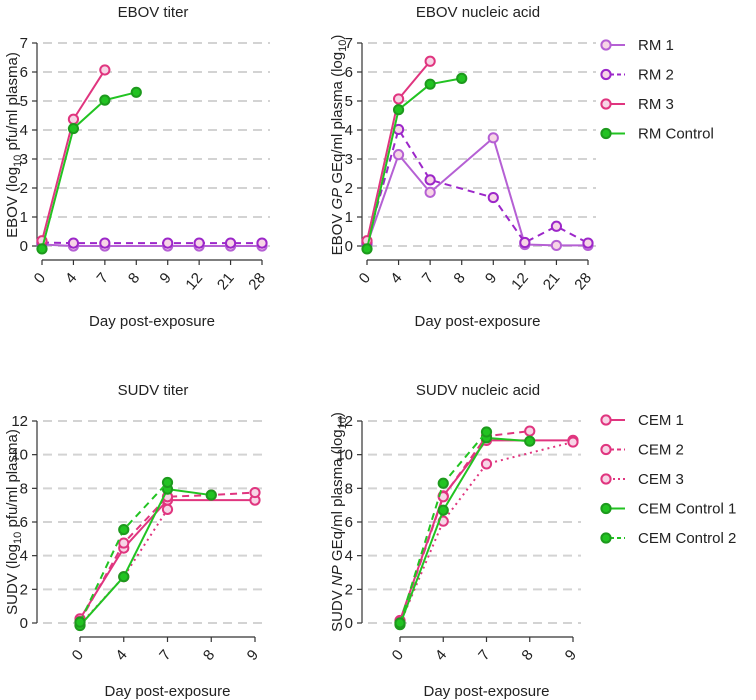  What do you see at coordinates (637, 45) in the screenshot?
I see `legend-entry: RM 1` at bounding box center [637, 45].